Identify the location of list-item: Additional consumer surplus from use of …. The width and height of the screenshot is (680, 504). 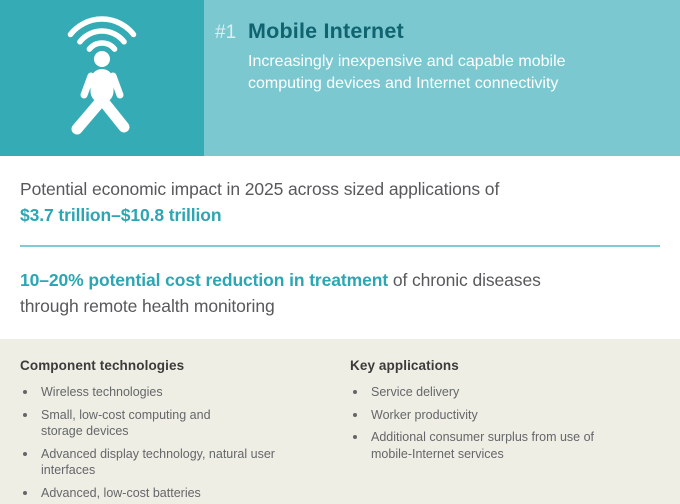
(505, 445).